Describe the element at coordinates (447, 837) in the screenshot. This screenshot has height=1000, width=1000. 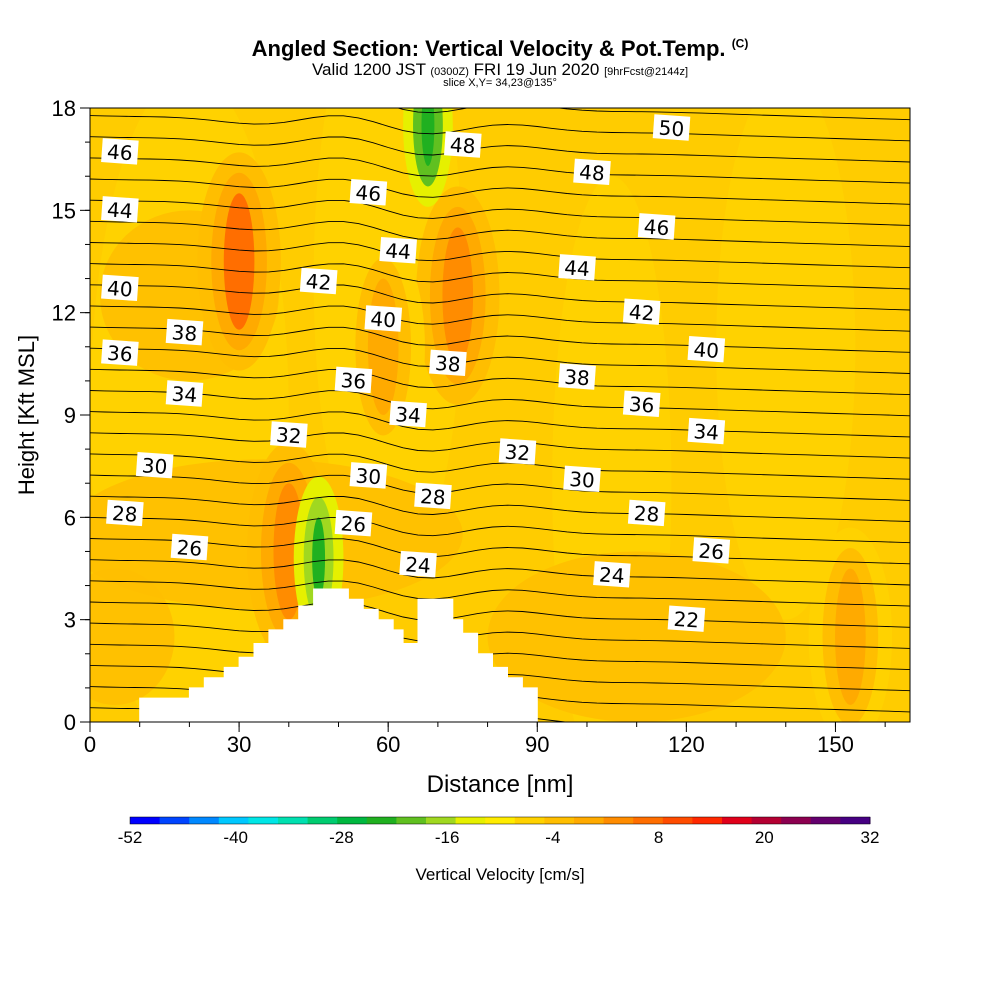
I see `colorbar-tick-label: -16` at that location.